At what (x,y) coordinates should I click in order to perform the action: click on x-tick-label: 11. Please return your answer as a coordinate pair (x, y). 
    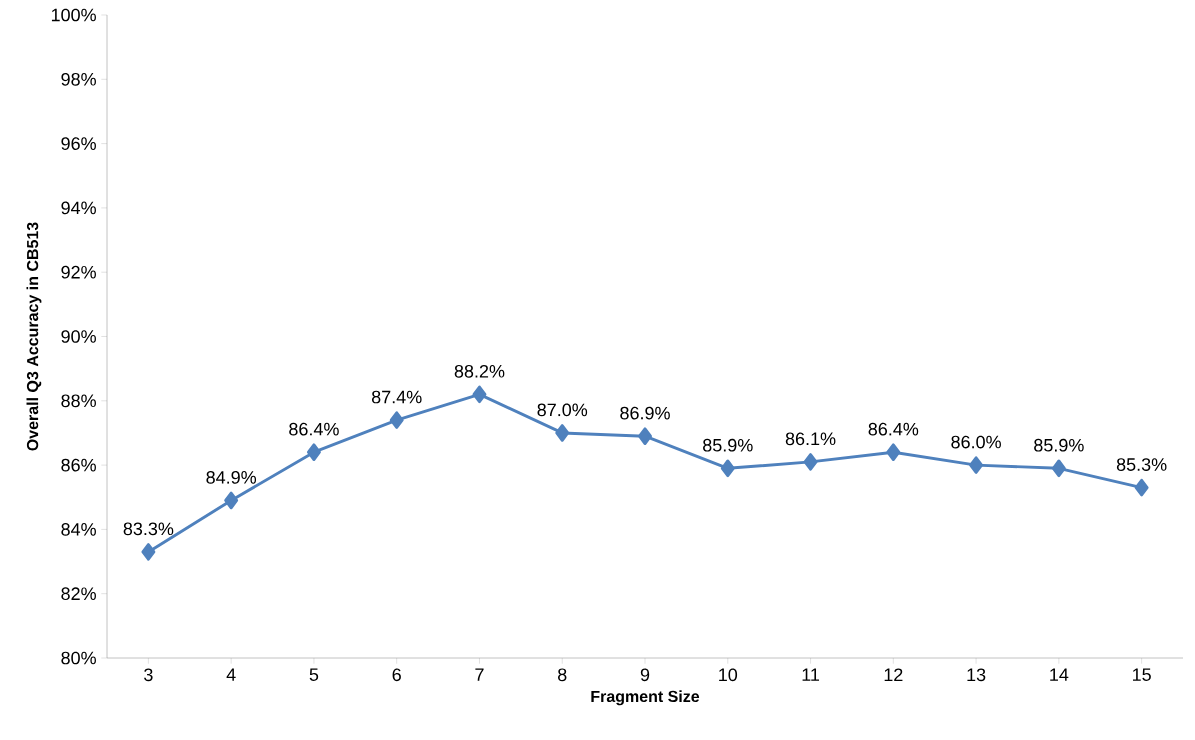
    Looking at the image, I should click on (811, 674).